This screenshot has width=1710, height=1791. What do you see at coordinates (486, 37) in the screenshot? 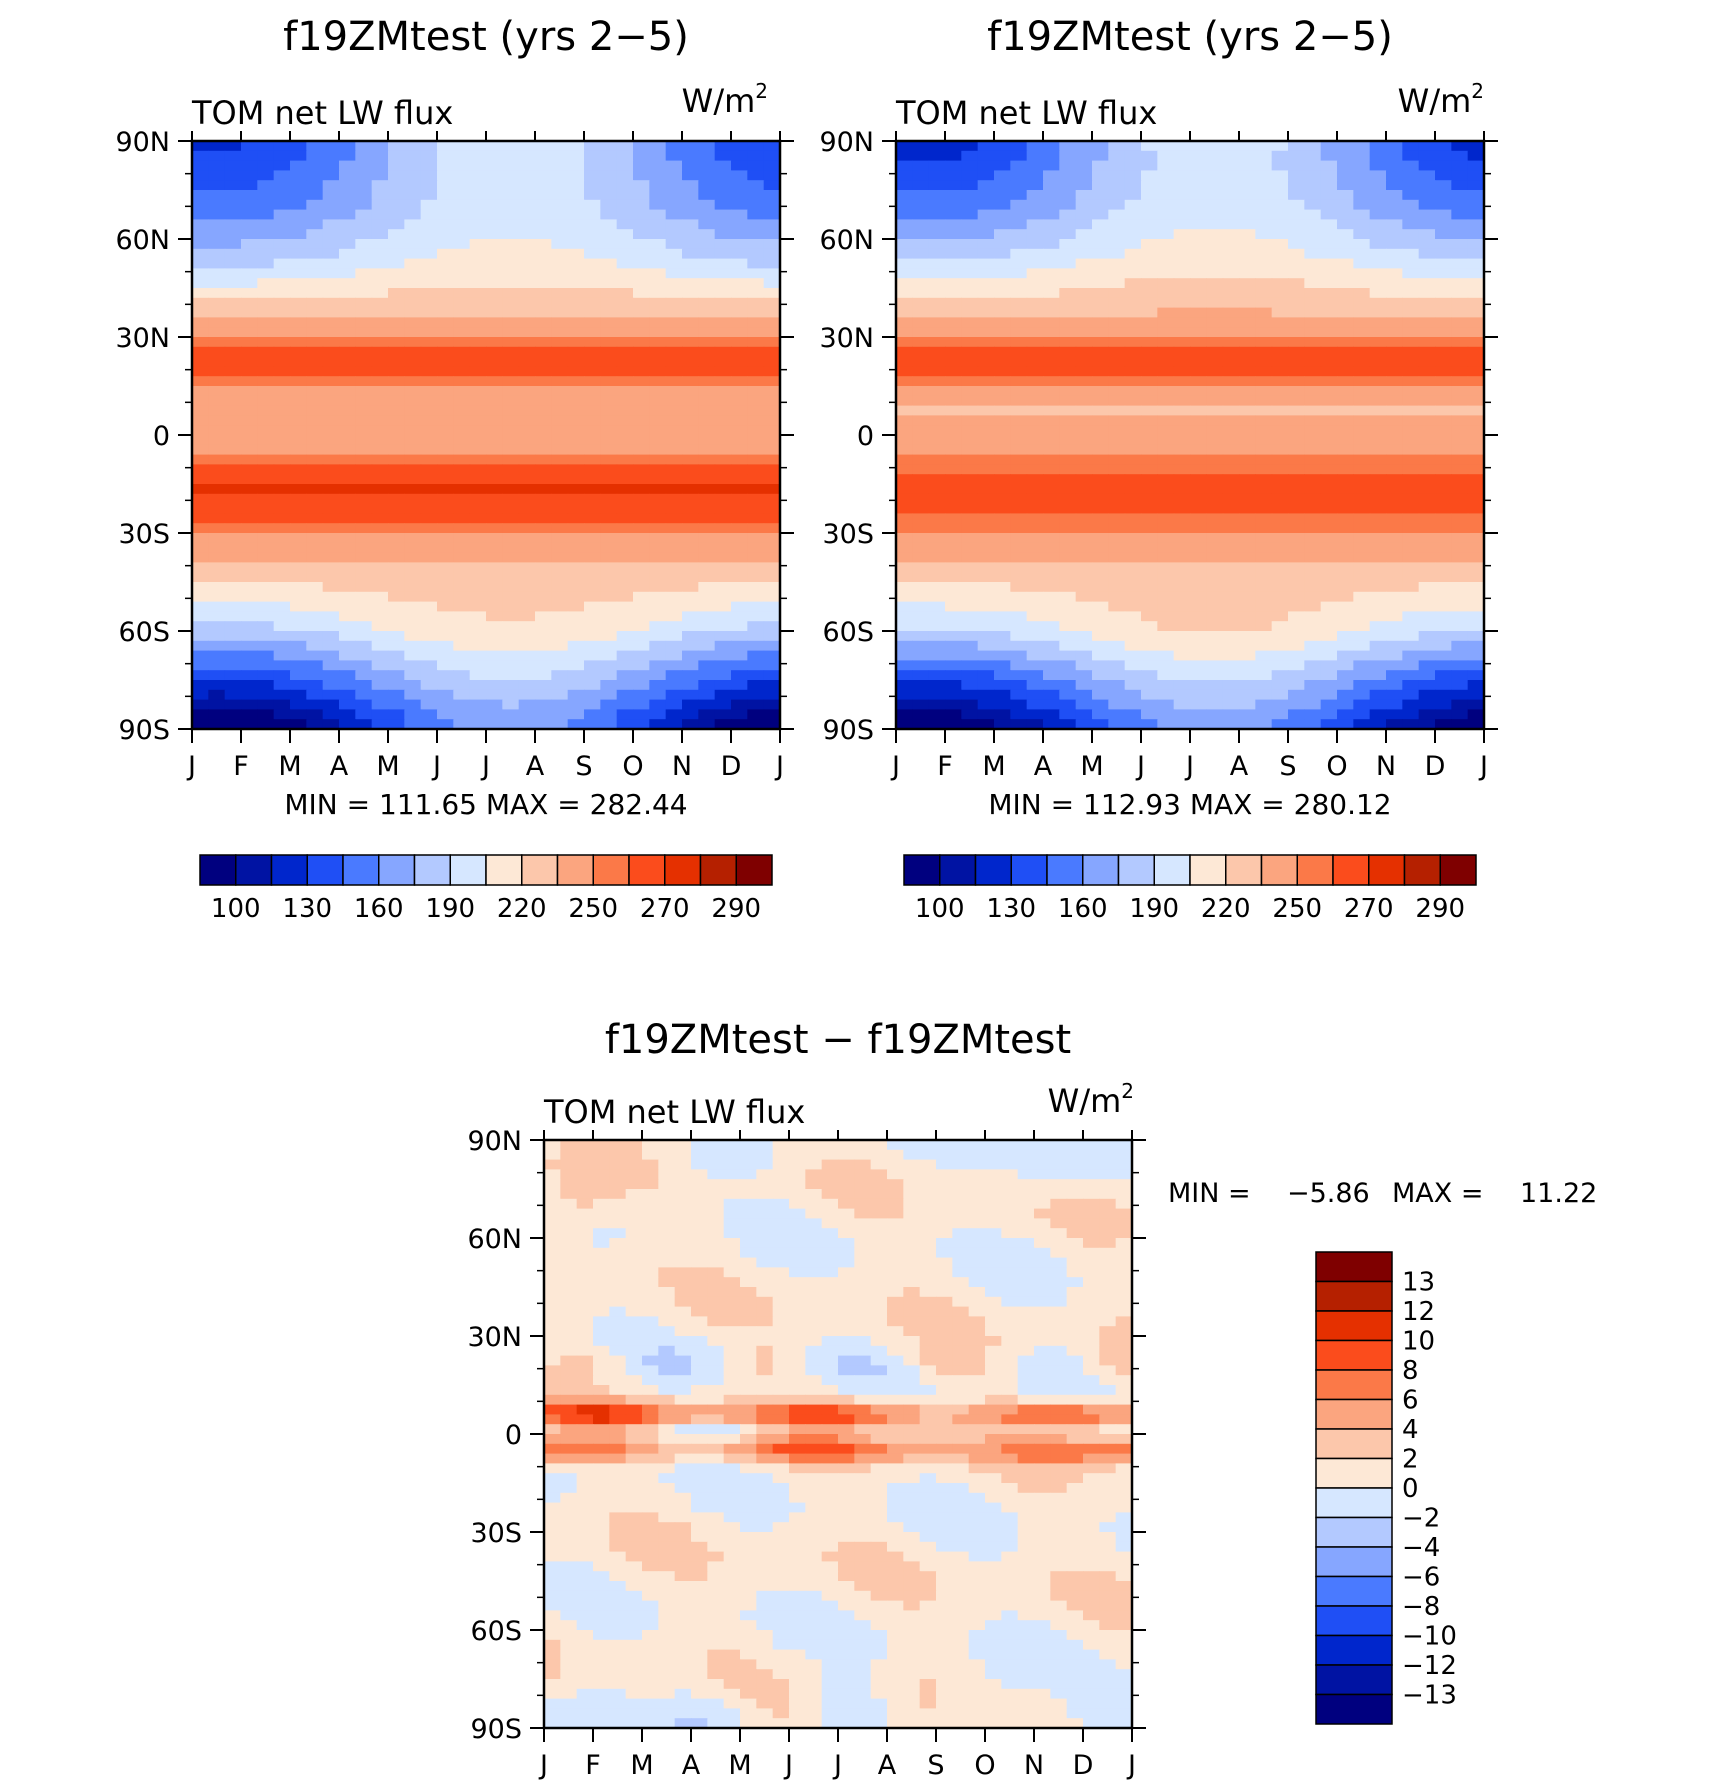
I see `panel-title: f19ZMtest (yrs 2−5)` at bounding box center [486, 37].